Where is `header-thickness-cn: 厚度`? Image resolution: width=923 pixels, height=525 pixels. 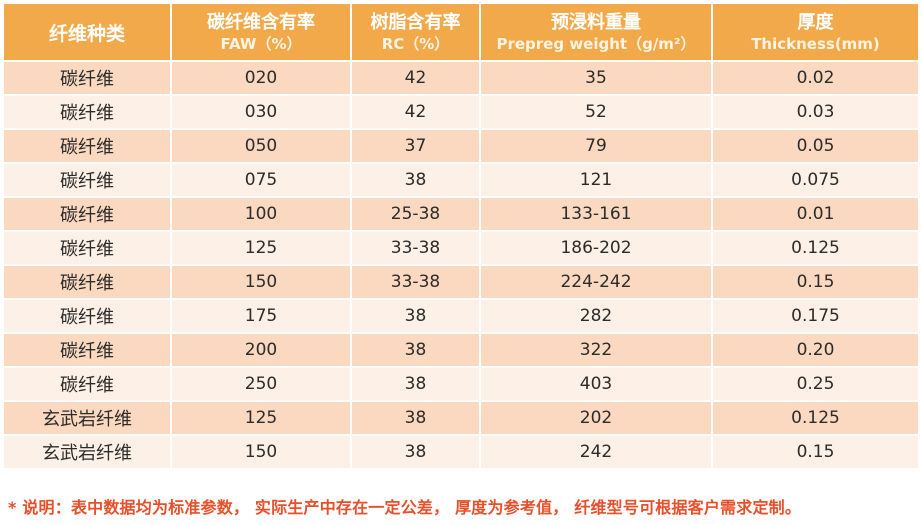
header-thickness-cn: 厚度 is located at coordinates (815, 22).